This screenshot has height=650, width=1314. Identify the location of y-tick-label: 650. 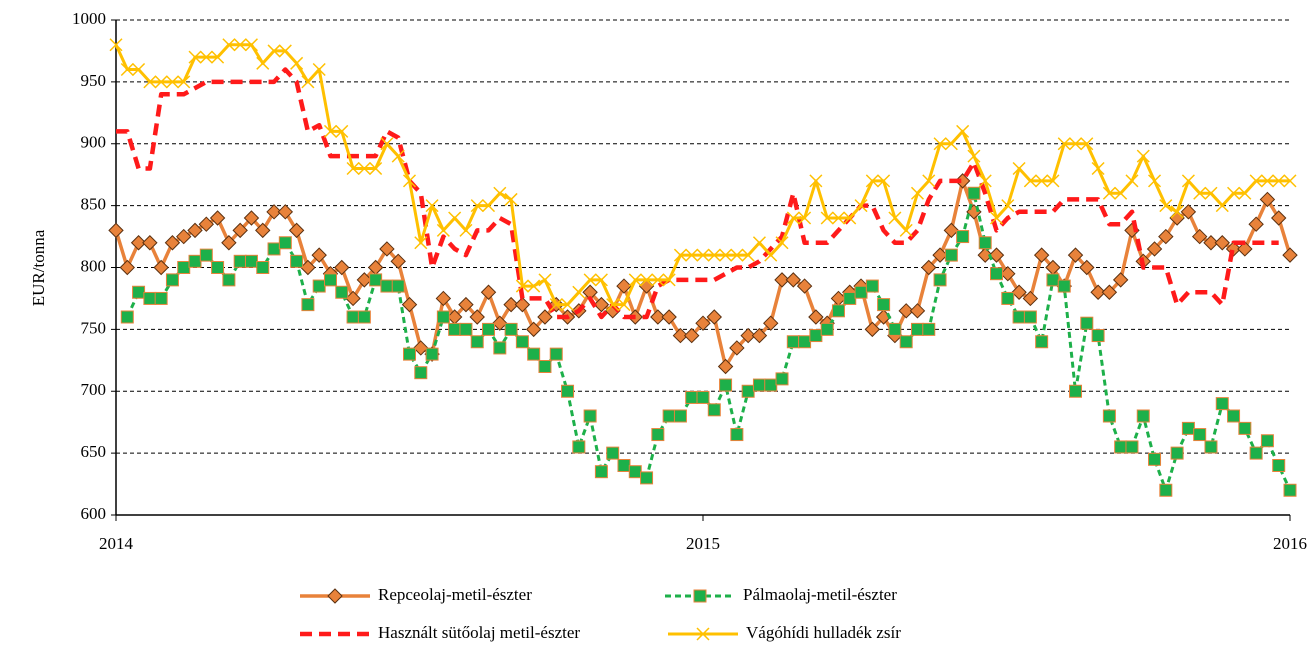
(94, 451).